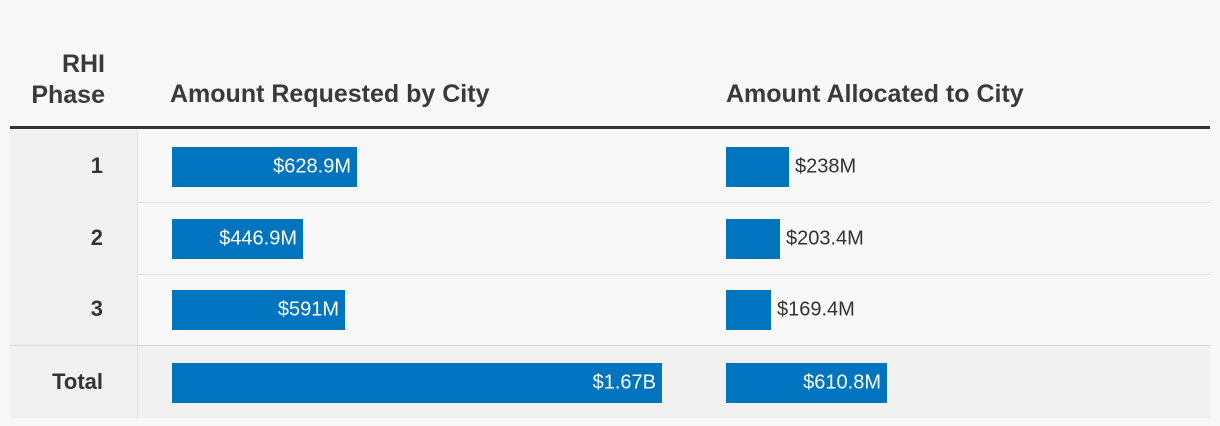  Describe the element at coordinates (816, 309) in the screenshot. I see `allocated-value-label: $169.4M` at that location.